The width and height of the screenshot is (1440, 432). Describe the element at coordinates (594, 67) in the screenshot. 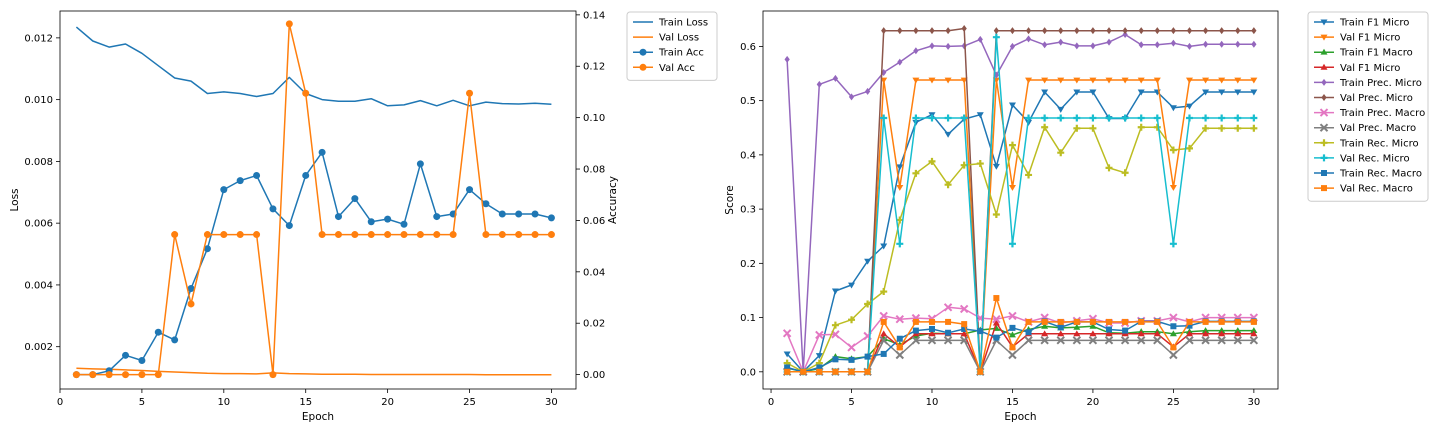

I see `loss-acc-y2-tick-label: 0.12` at that location.